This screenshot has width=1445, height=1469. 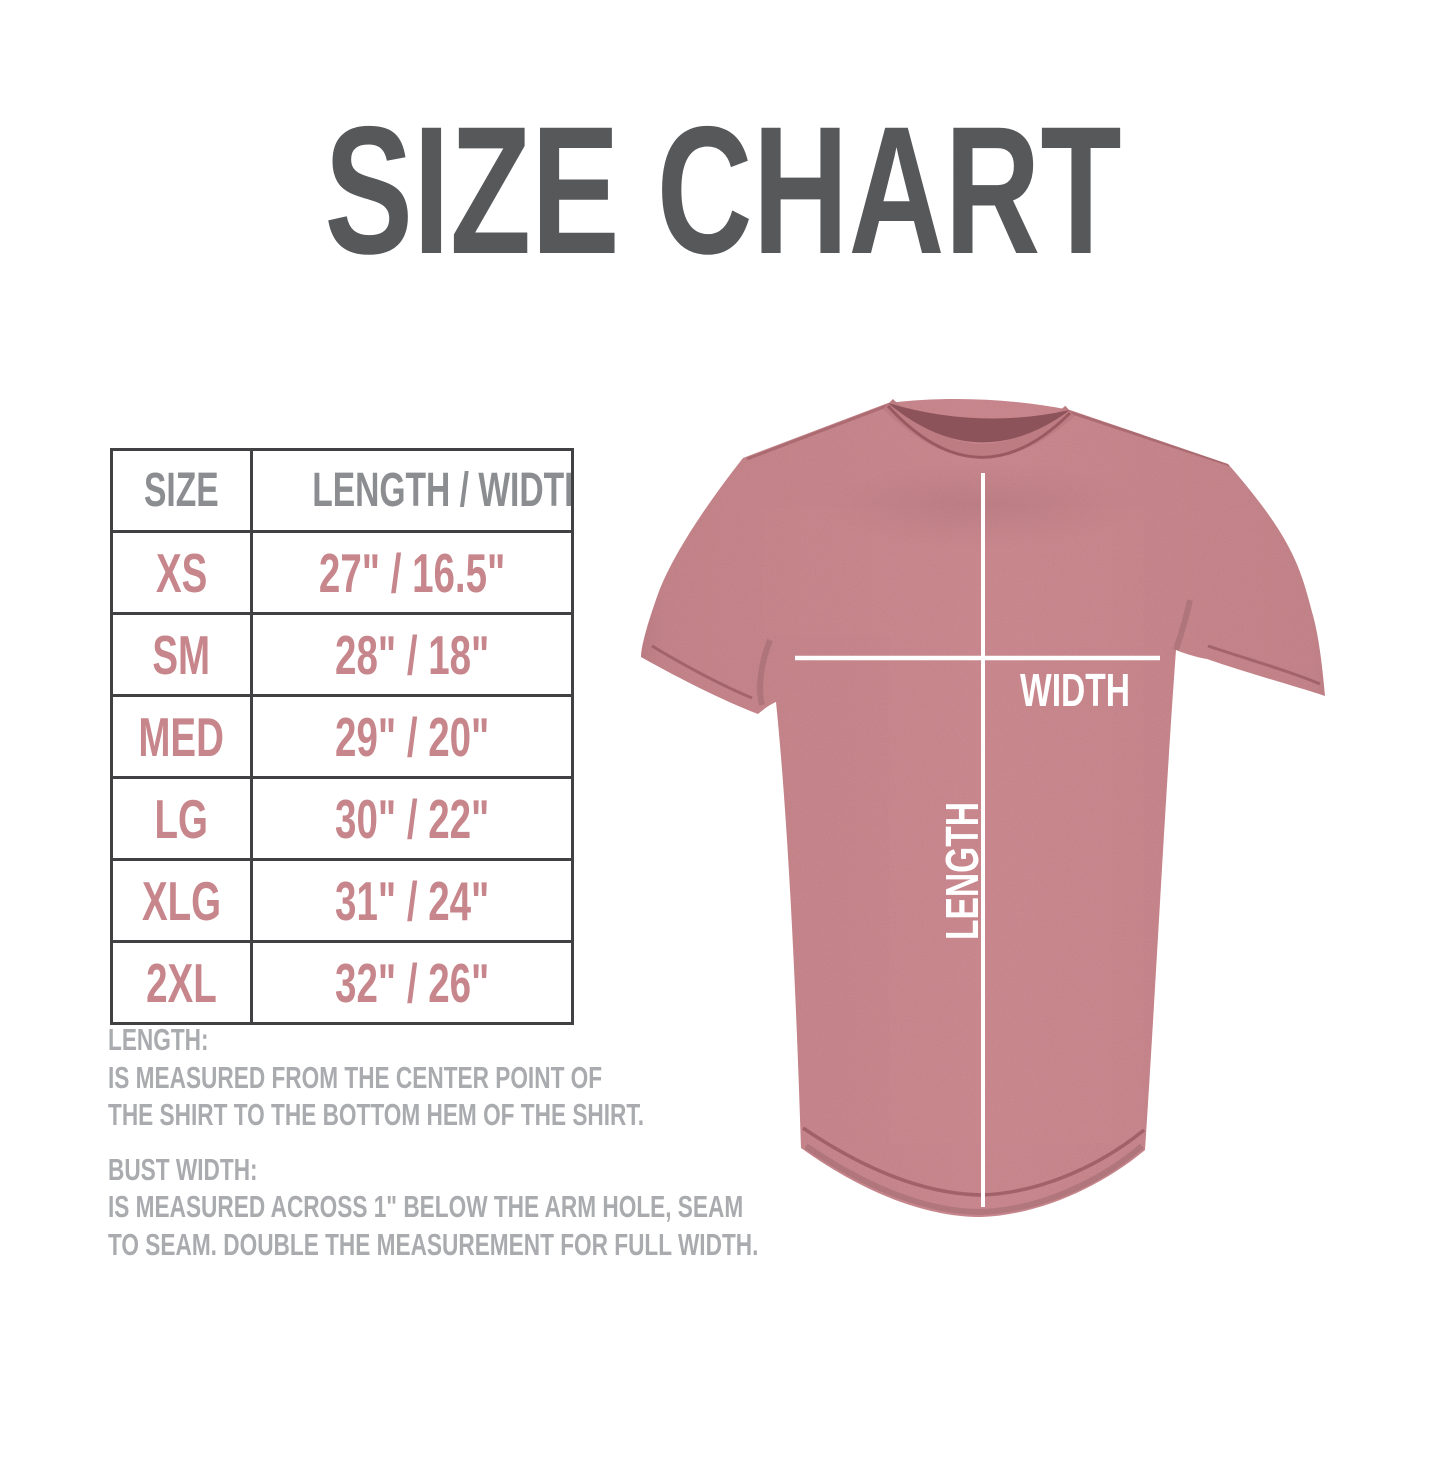 What do you see at coordinates (355, 1077) in the screenshot?
I see `length-note-line: IS MEASURED FROM THE CENTER POINT OF` at bounding box center [355, 1077].